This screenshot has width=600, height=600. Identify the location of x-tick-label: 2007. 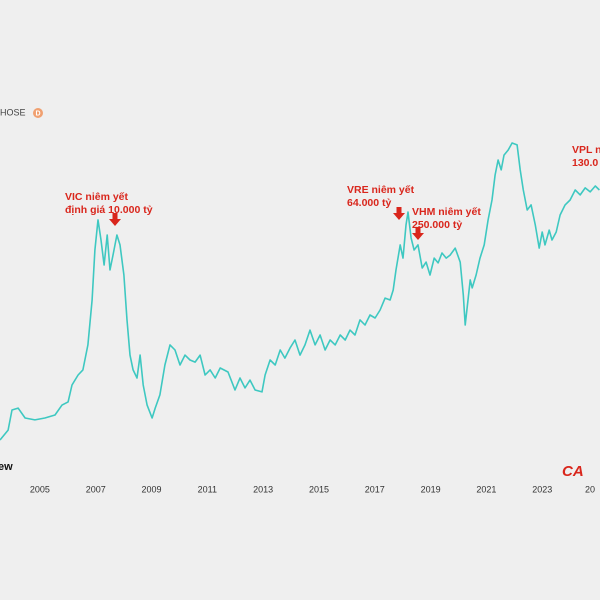
(96, 489).